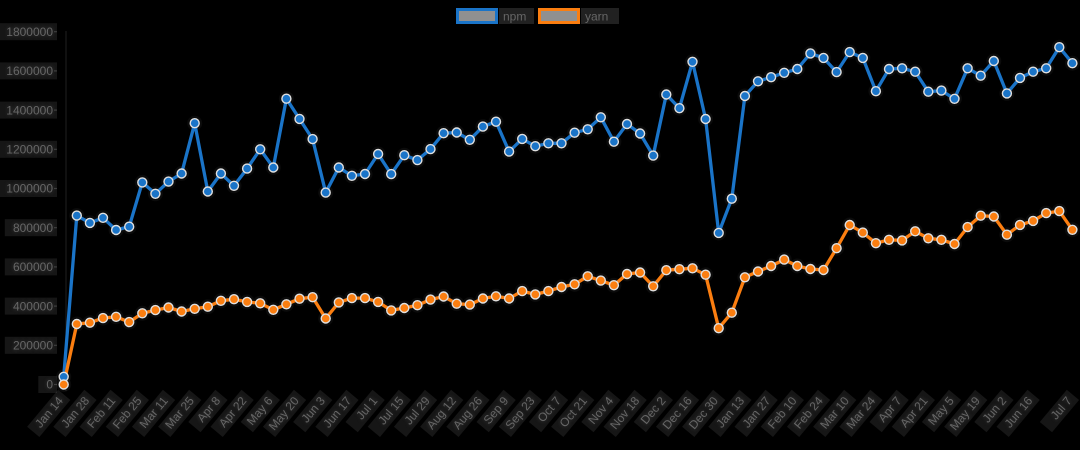 This screenshot has height=450, width=1080. Describe the element at coordinates (33, 267) in the screenshot. I see `svg-text: 600000` at that location.